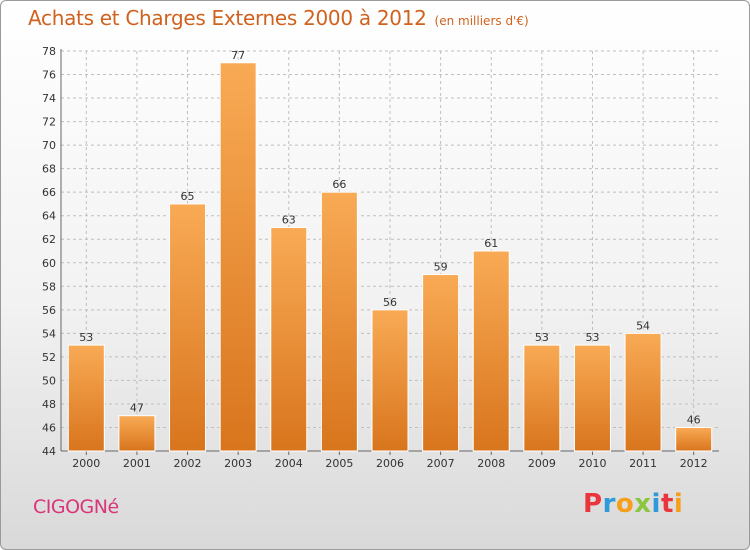  Describe the element at coordinates (137, 408) in the screenshot. I see `data-label: 47` at that location.